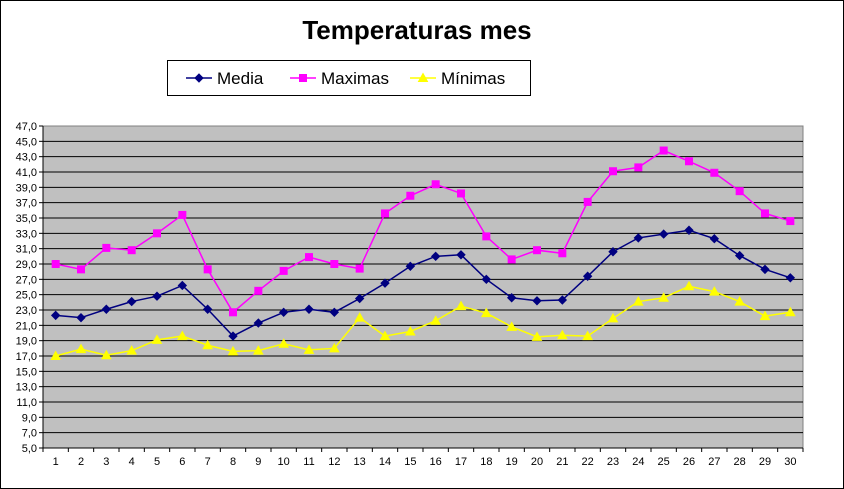 This screenshot has width=844, height=489. I want to click on y-tick-label: 29,0, so click(26, 265).